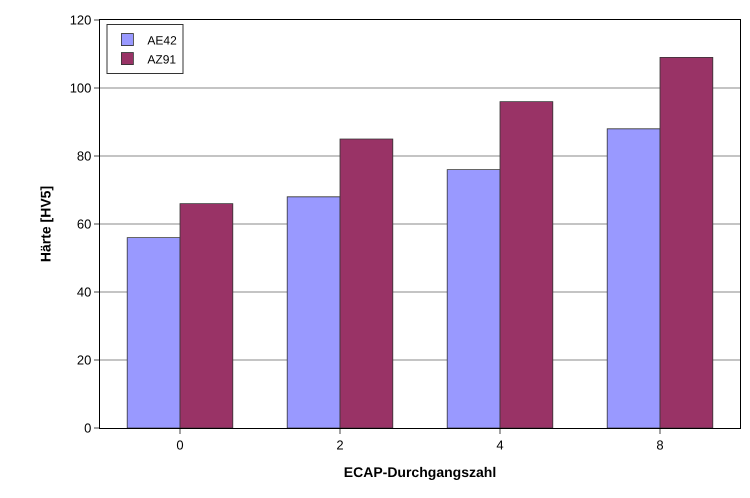 Image resolution: width=750 pixels, height=498 pixels. Describe the element at coordinates (81, 88) in the screenshot. I see `y-tick-label: 100` at that location.